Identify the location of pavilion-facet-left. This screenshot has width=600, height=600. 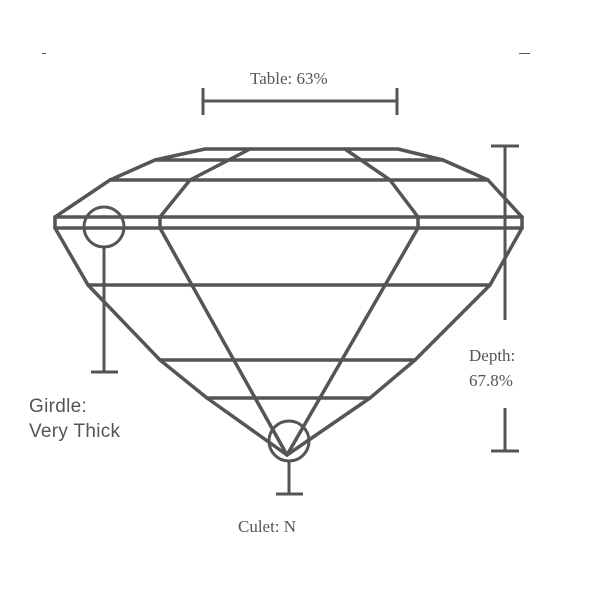
(223, 336).